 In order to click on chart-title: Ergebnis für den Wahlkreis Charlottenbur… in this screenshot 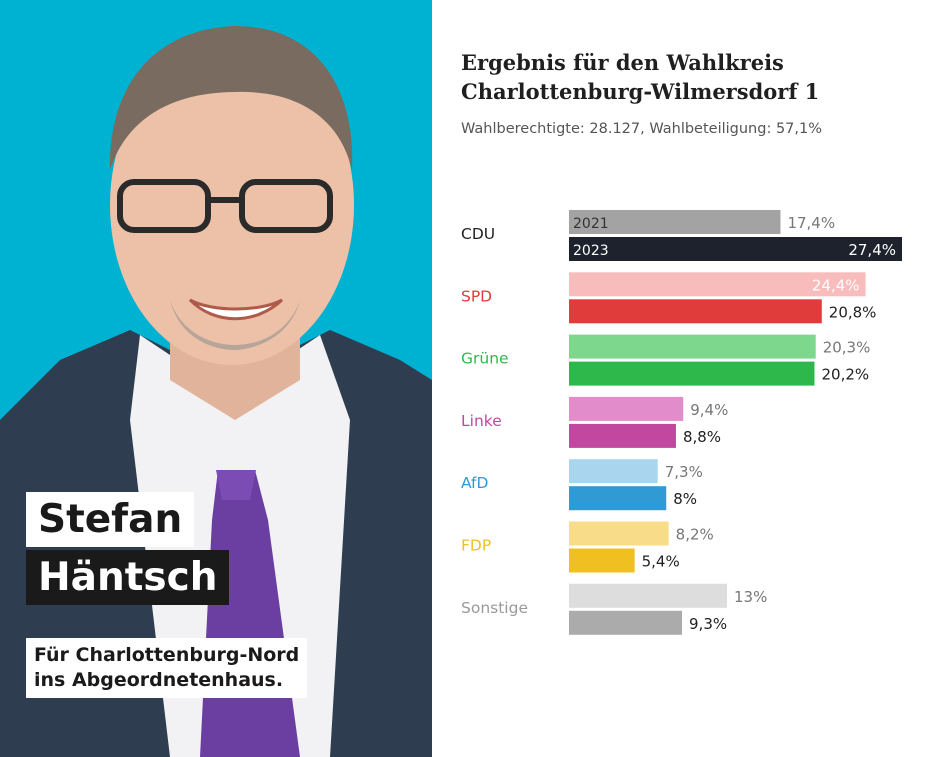, I will do `click(640, 77)`.